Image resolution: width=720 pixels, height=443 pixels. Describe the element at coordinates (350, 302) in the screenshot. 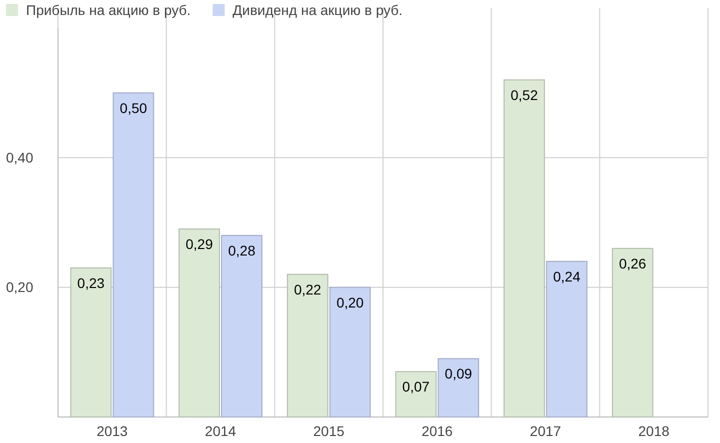

I see `data-label: 0,20` at that location.